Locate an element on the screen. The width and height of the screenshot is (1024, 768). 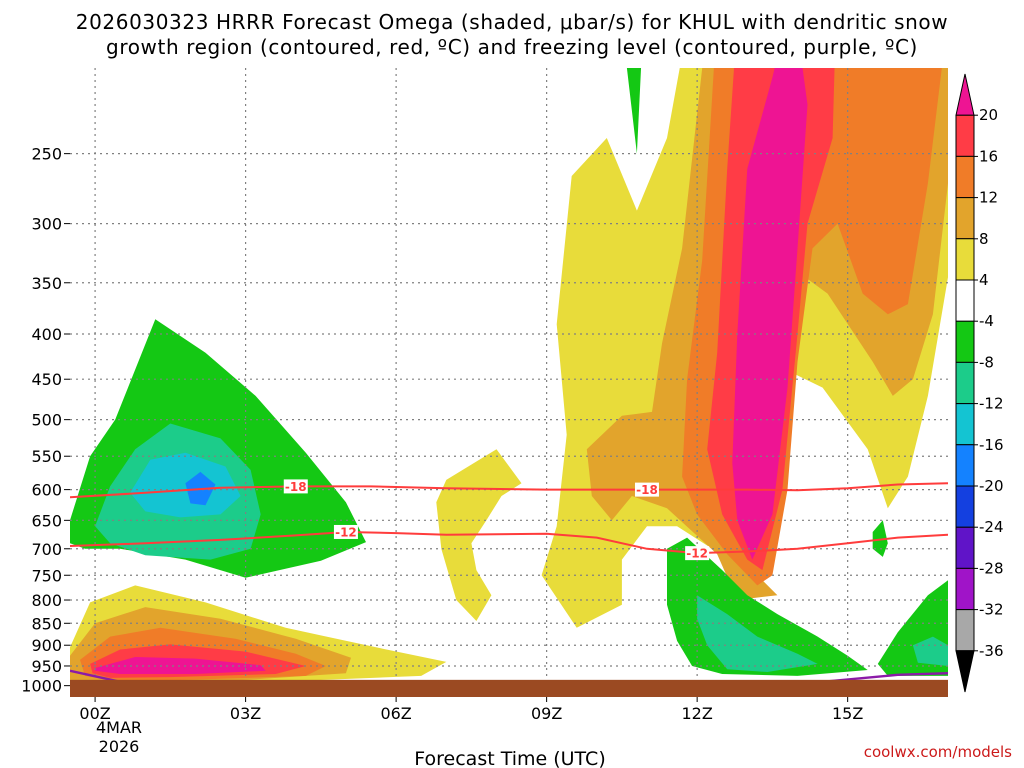
y-tick-label-500: 500 is located at coordinates (46, 420).